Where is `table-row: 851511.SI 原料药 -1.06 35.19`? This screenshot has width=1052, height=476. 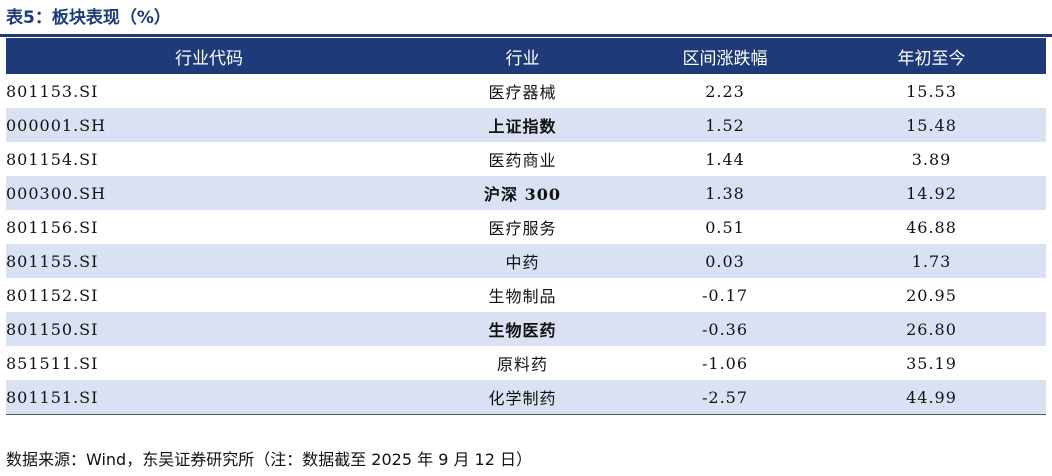
table-row: 851511.SI 原料药 -1.06 35.19 is located at coordinates (526, 363).